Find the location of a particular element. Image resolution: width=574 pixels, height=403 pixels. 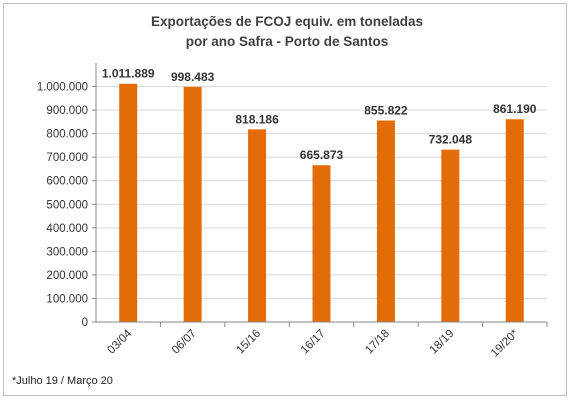

x-category-label: 16/17 is located at coordinates (313, 342).